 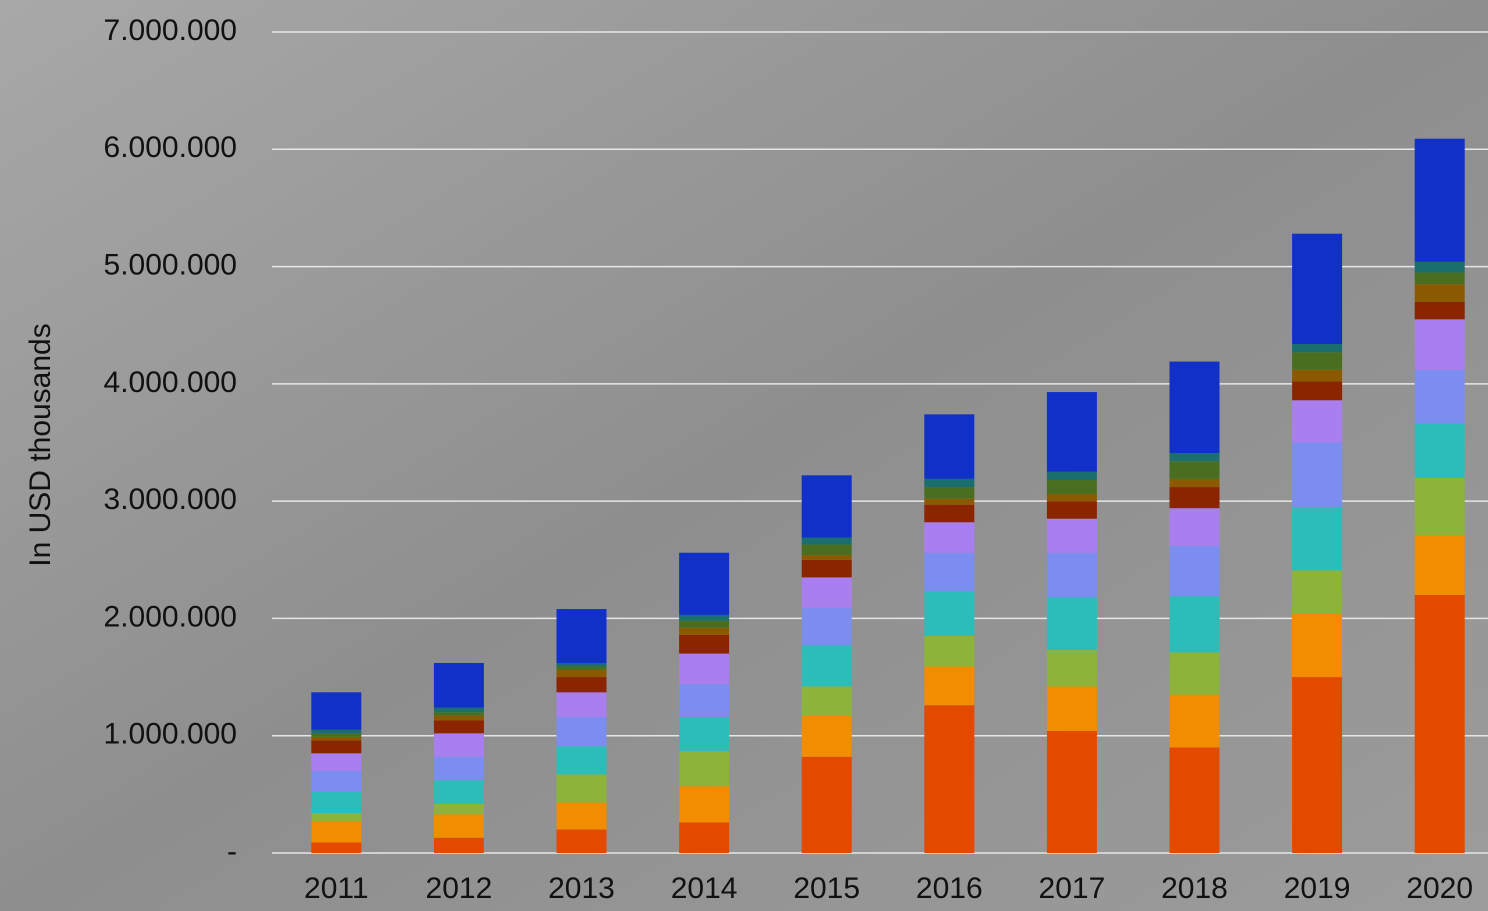 I want to click on x-tick-label: 2017, so click(x=1072, y=888).